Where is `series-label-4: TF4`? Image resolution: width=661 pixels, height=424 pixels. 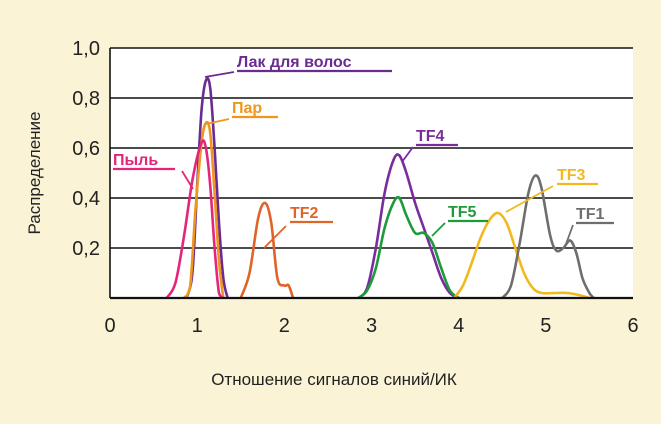
series-label-4: TF4 is located at coordinates (430, 136).